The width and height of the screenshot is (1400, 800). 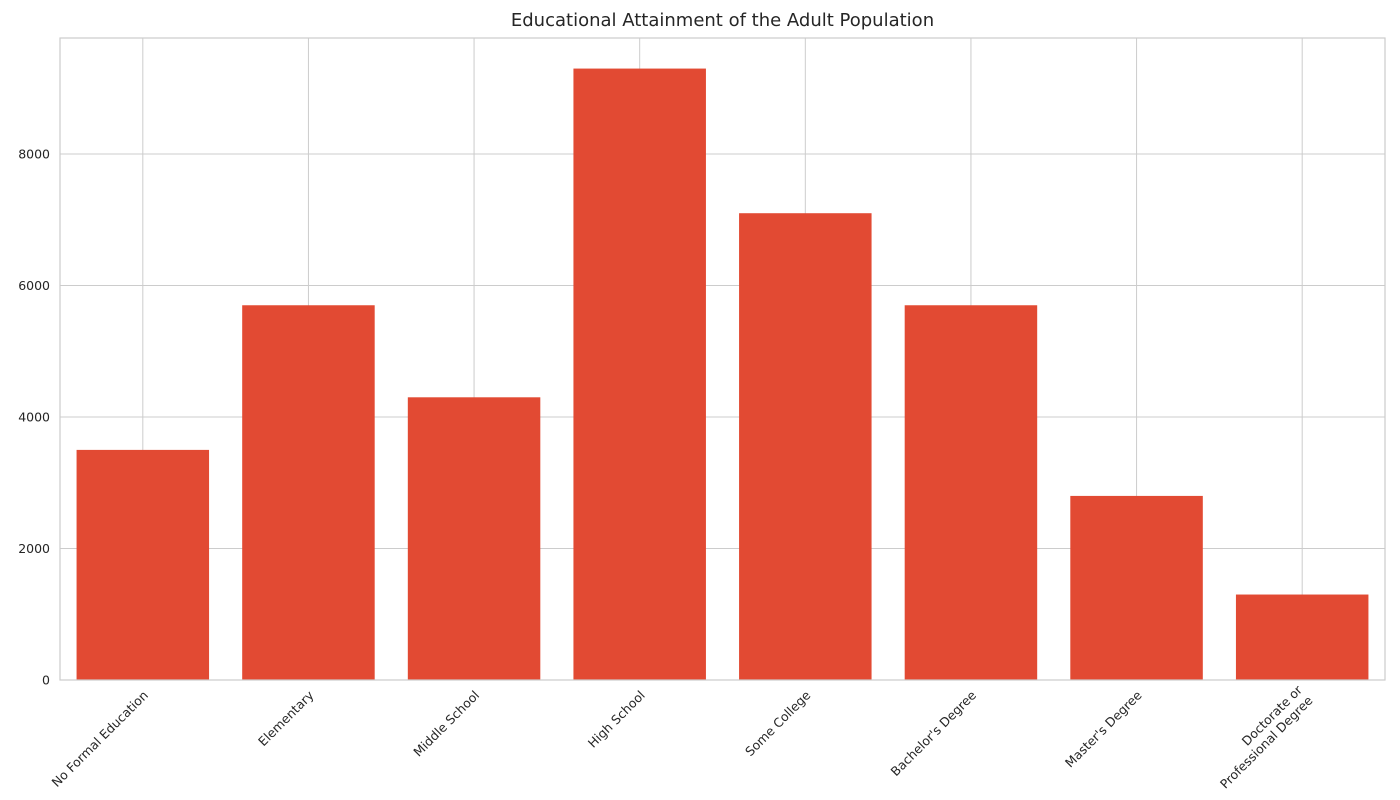 I want to click on y-tick-label: 4000, so click(x=34, y=417).